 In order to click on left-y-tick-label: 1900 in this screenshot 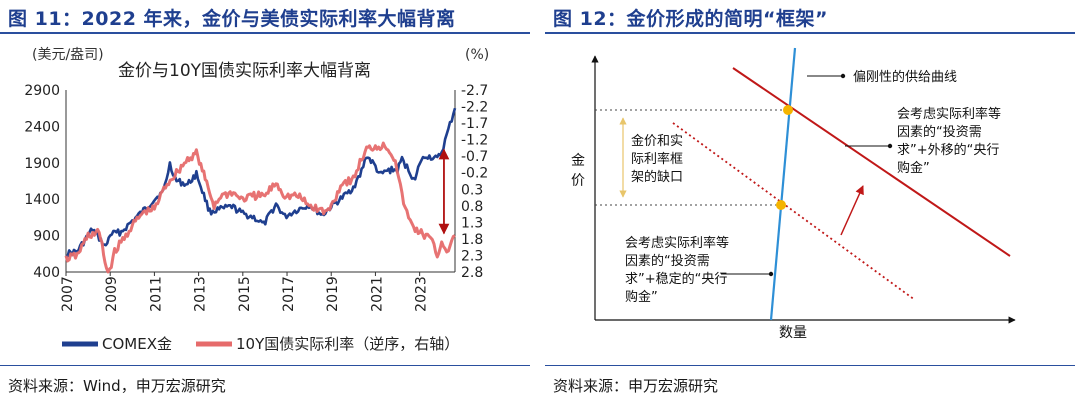, I will do `click(42, 164)`.